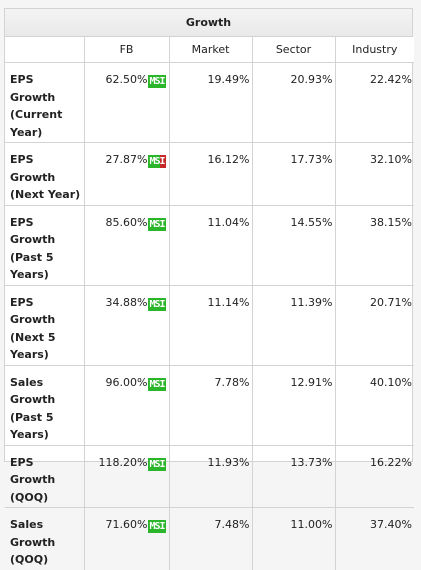 This screenshot has width=421, height=570. I want to click on industry-value: 32.10%, so click(374, 174).